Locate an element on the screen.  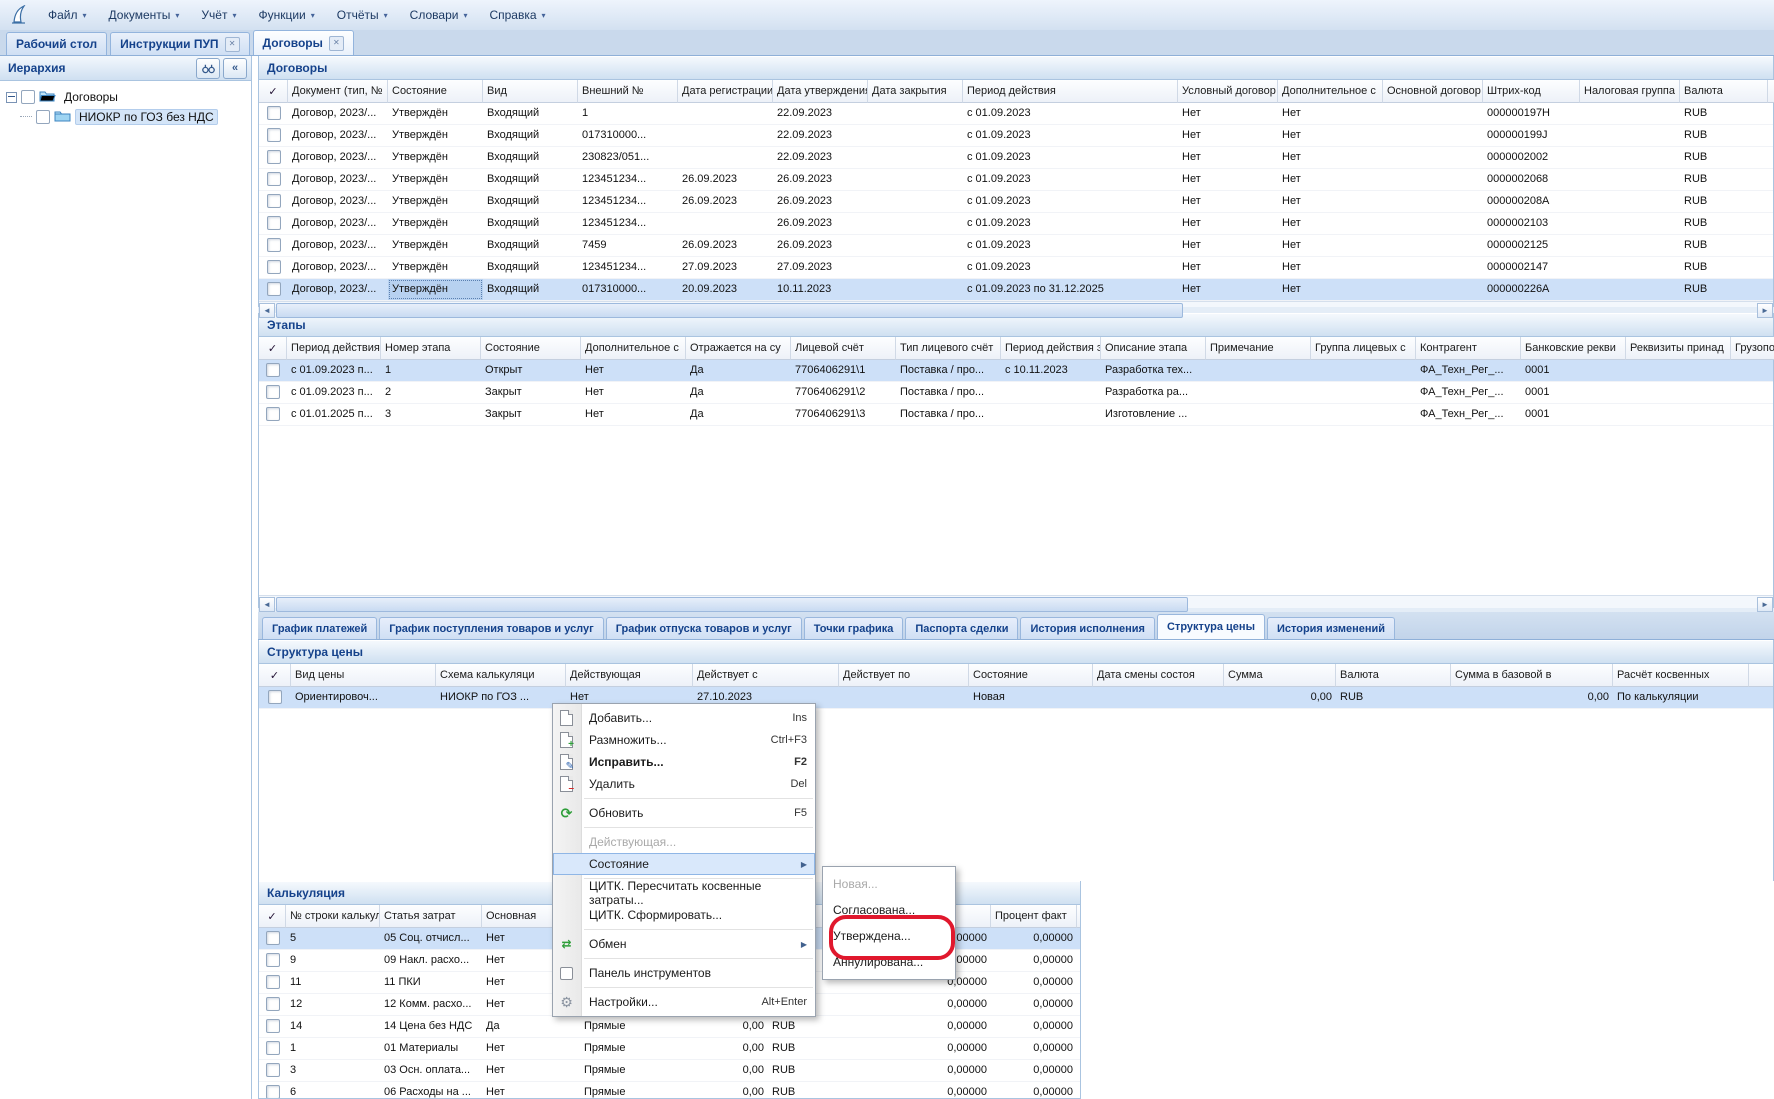
column-header: Грузополучатель is located at coordinates (1752, 348).